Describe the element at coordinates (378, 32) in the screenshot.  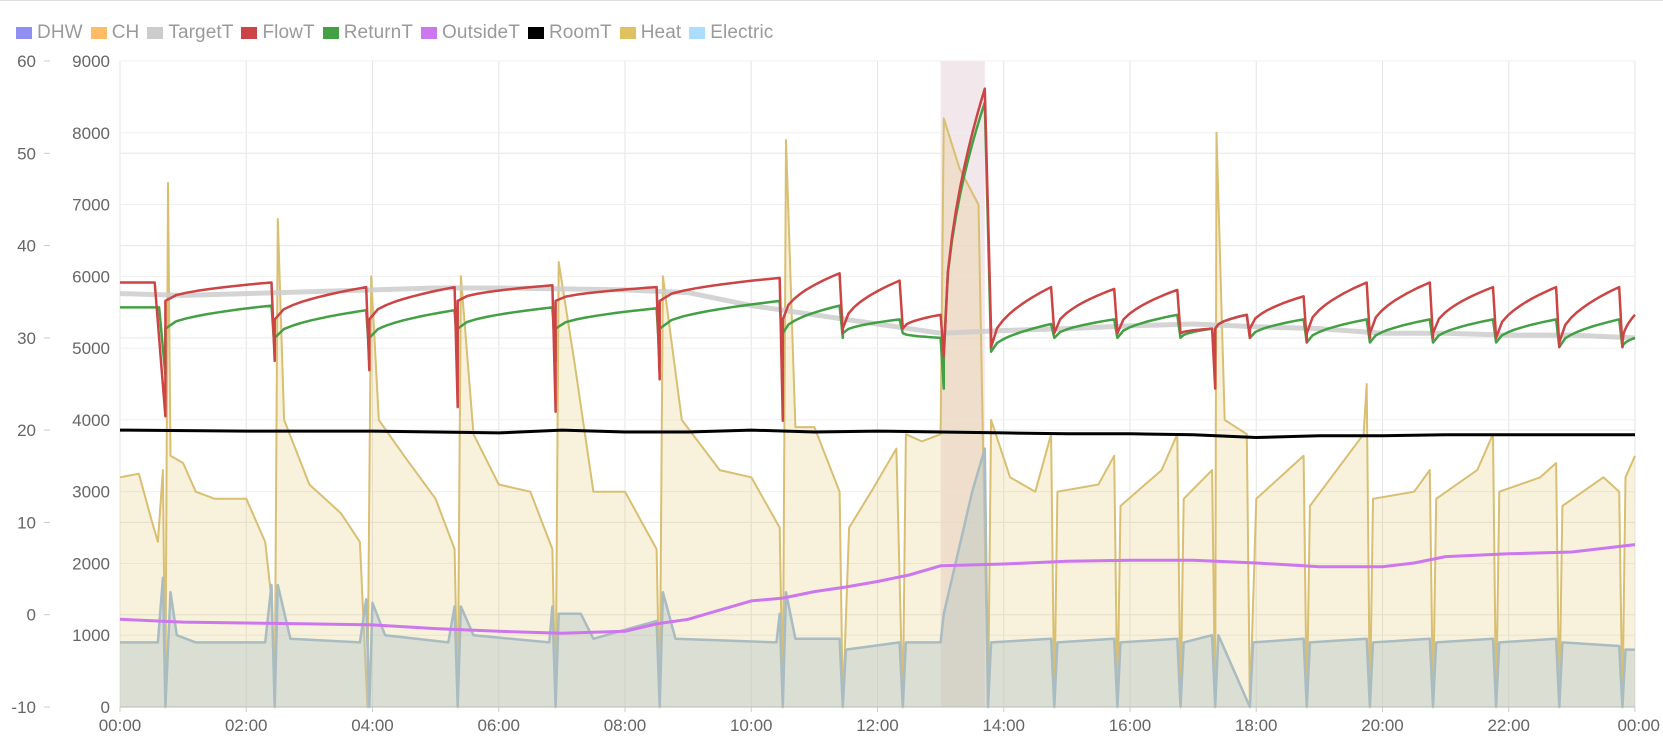
I see `legend-label: ReturnT` at that location.